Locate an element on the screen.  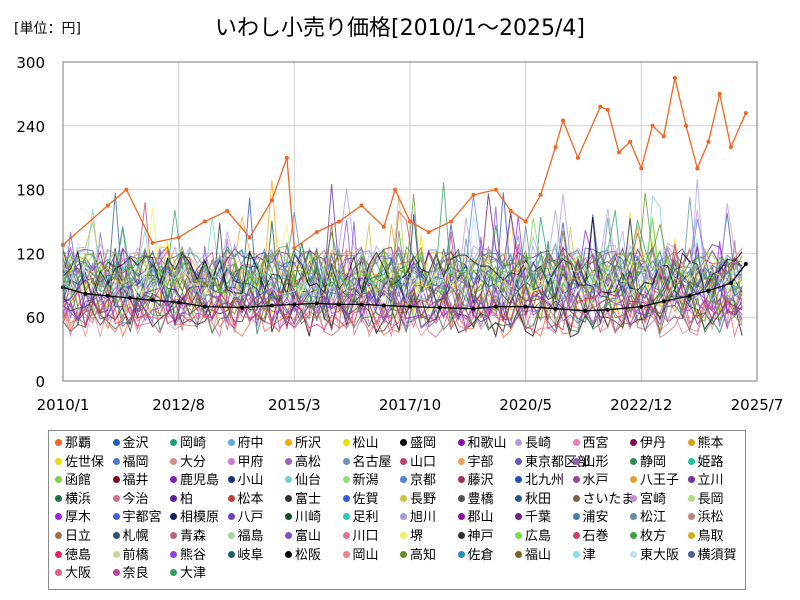
legend-item: 富山 is located at coordinates (303, 537).